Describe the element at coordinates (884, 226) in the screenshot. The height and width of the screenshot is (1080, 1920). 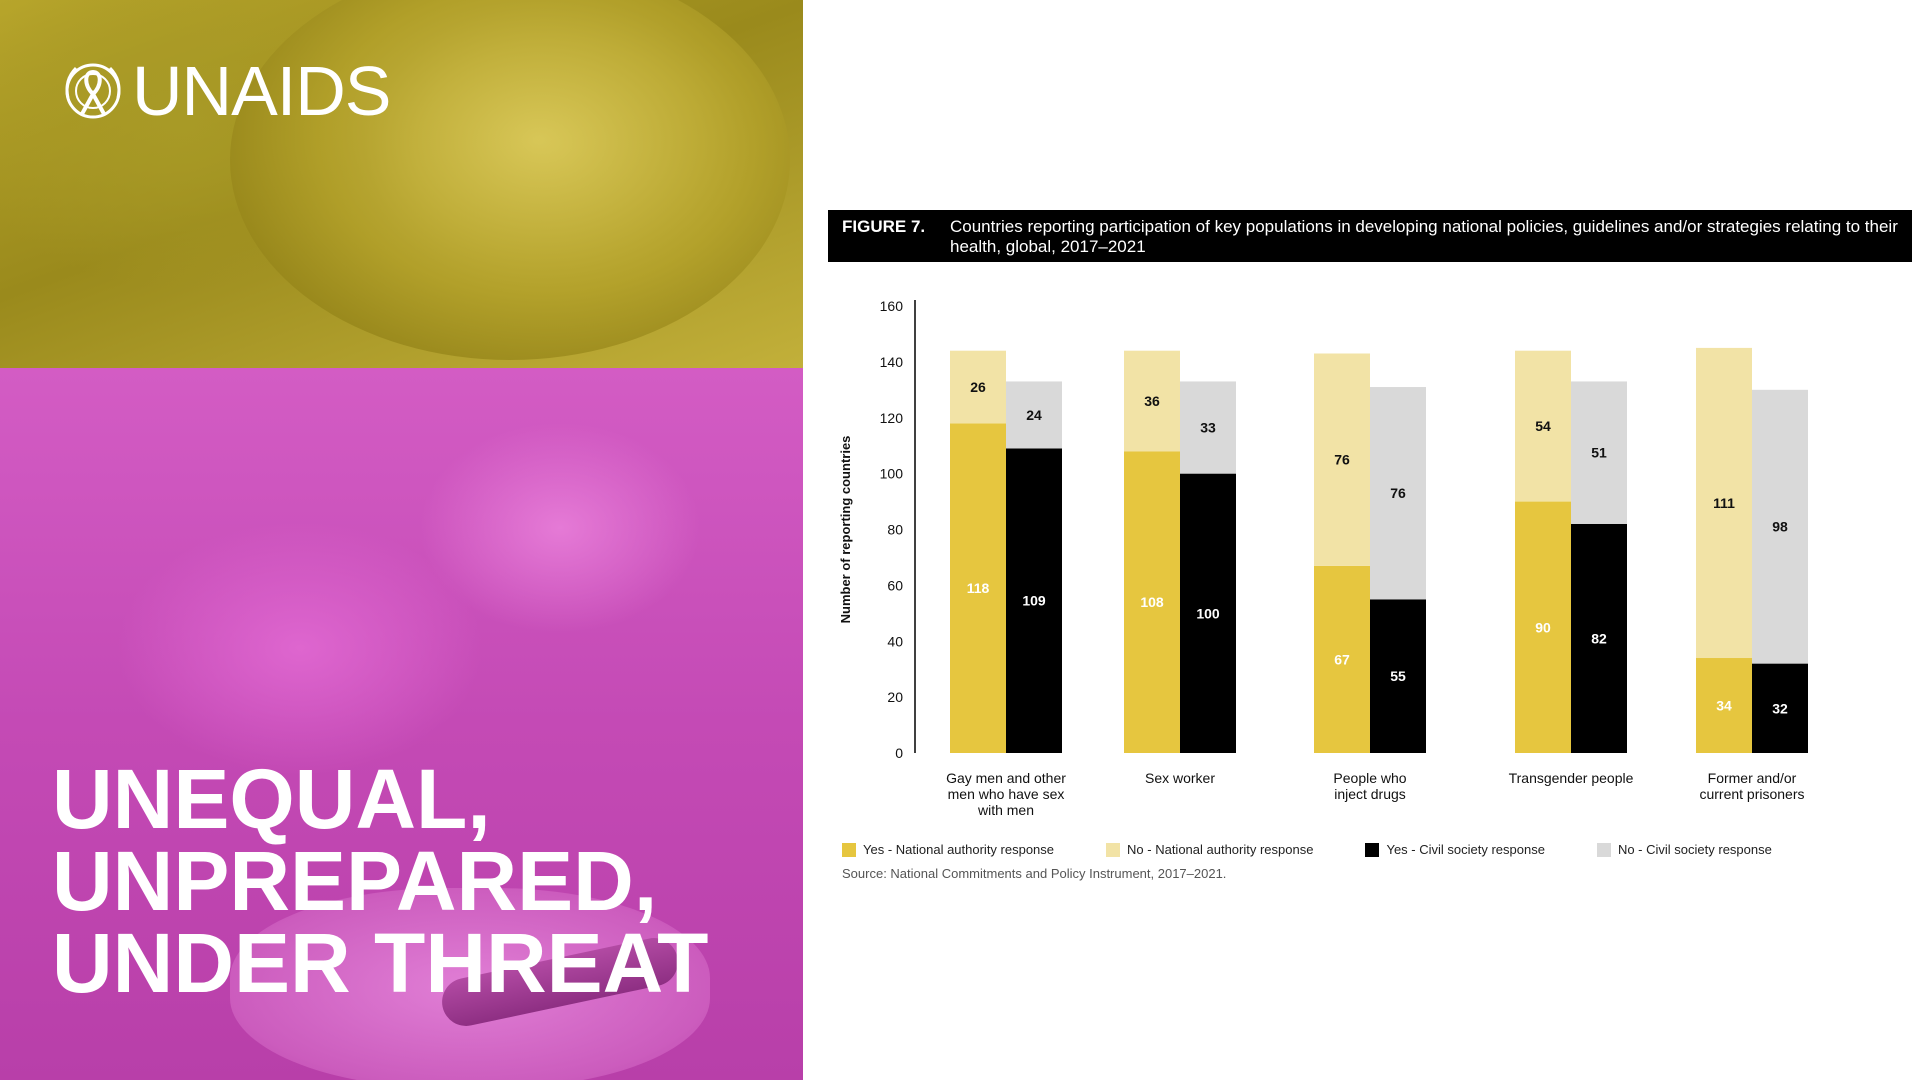
I see `figure-label: FIGURE 7.` at that location.